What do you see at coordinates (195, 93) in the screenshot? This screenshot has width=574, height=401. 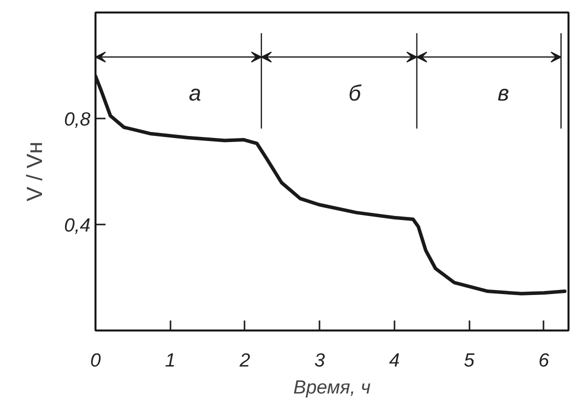 I see `annotation: а` at bounding box center [195, 93].